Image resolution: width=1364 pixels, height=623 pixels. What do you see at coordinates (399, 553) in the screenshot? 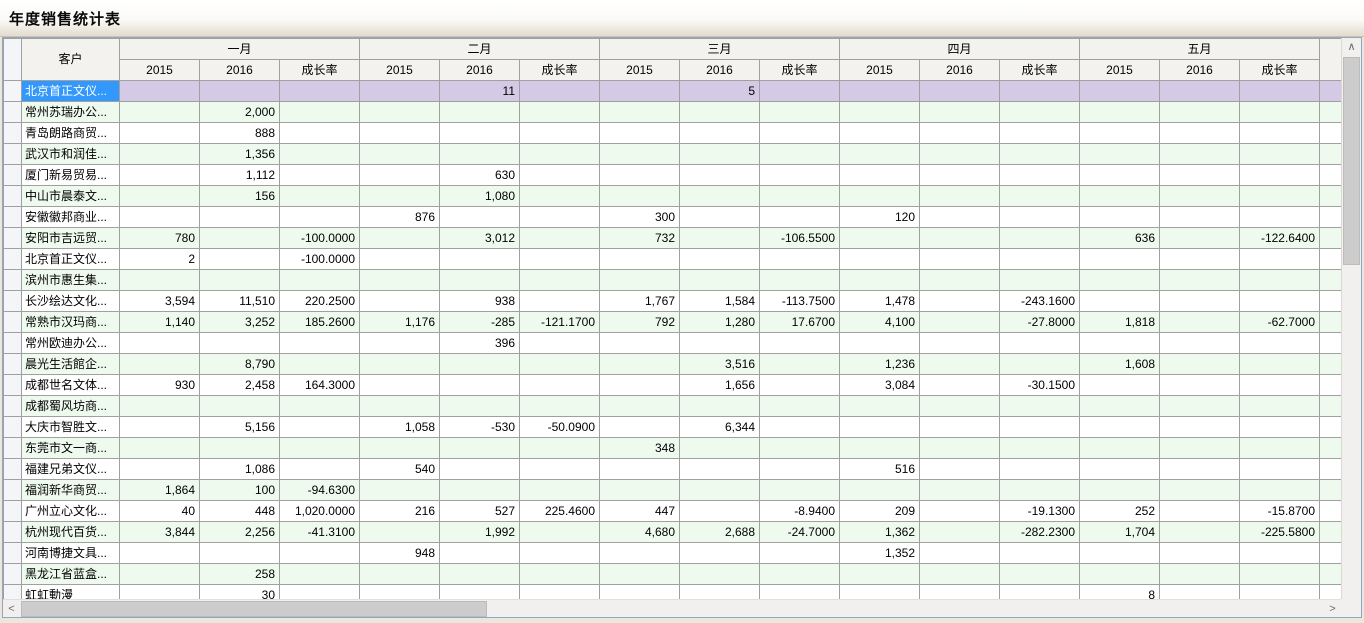
I see `value-cell: 948` at bounding box center [399, 553].